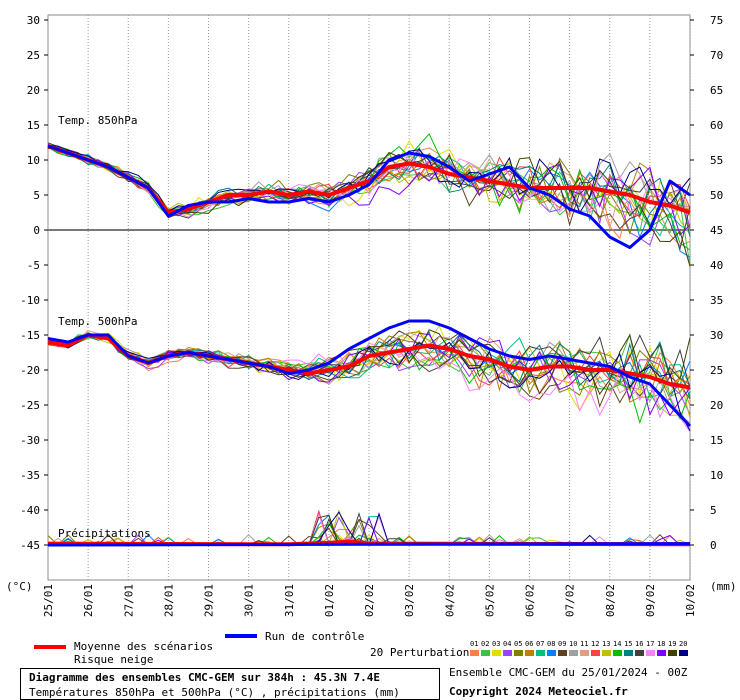 The height and width of the screenshot is (700, 740). I want to click on date-tick-label: 08/02, so click(610, 600).